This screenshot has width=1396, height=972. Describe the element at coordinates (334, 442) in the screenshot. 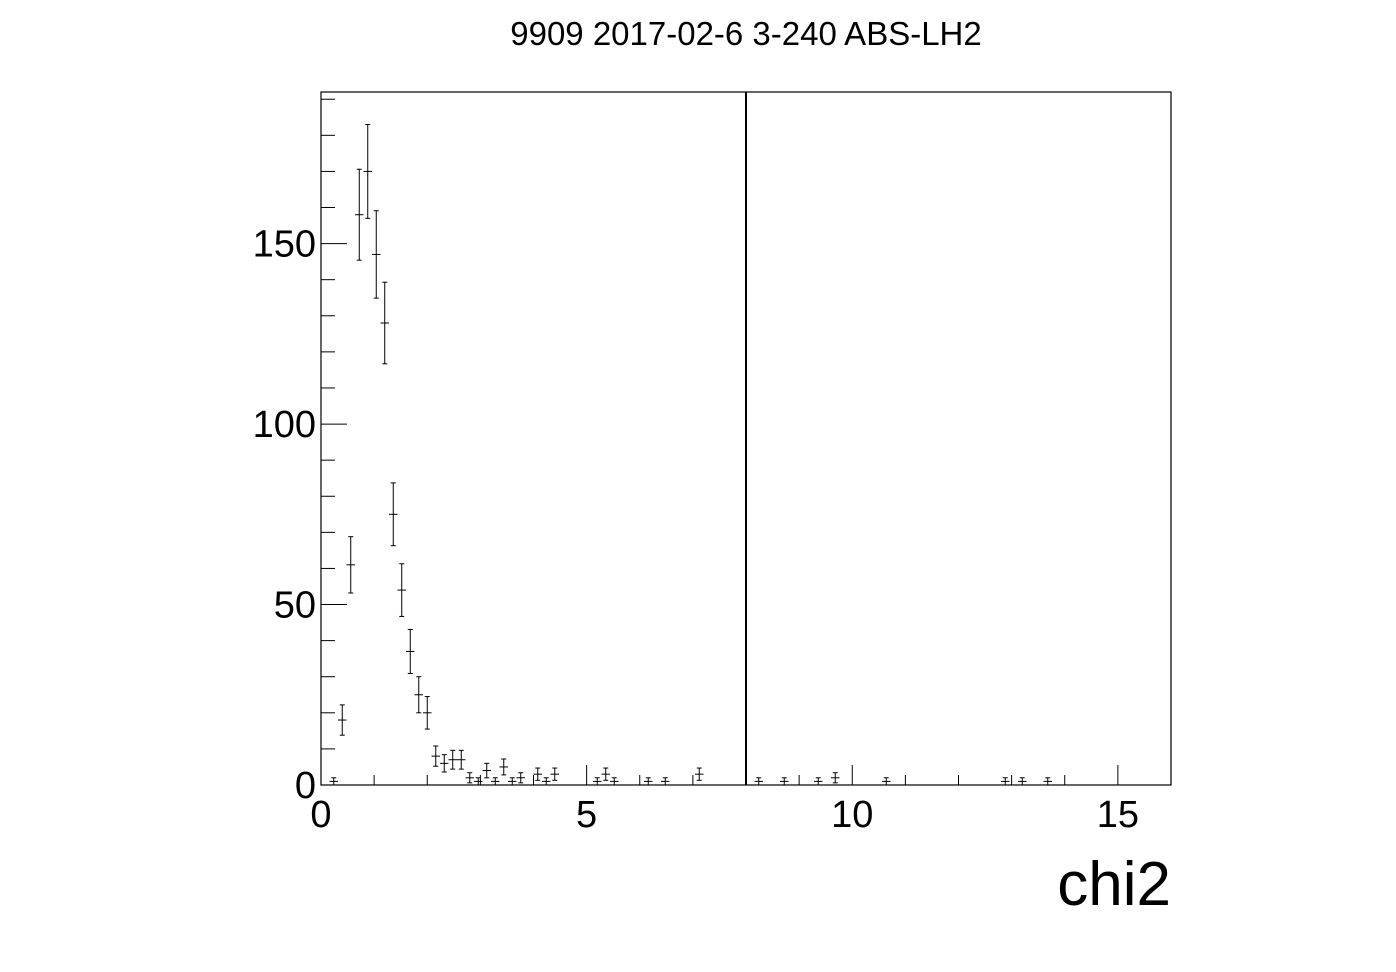

I see `y-axis-ticks` at that location.